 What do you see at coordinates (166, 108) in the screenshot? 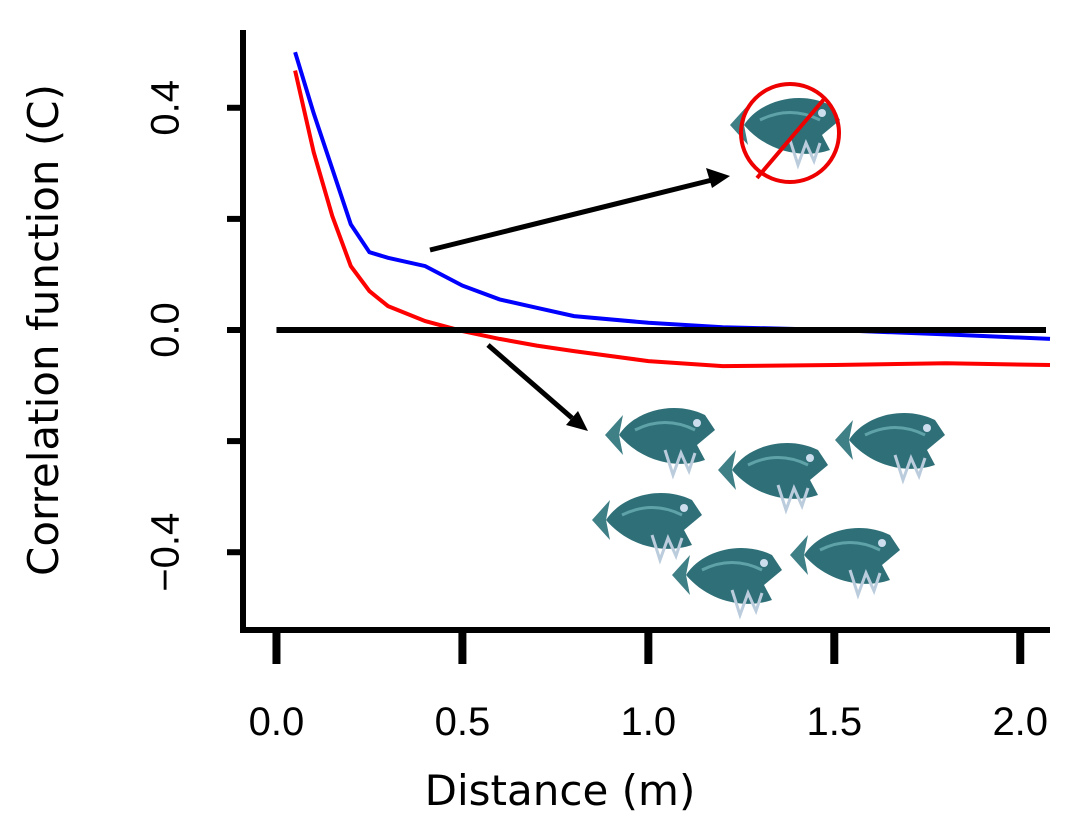
I see `y-tick-label: 0.4` at bounding box center [166, 108].